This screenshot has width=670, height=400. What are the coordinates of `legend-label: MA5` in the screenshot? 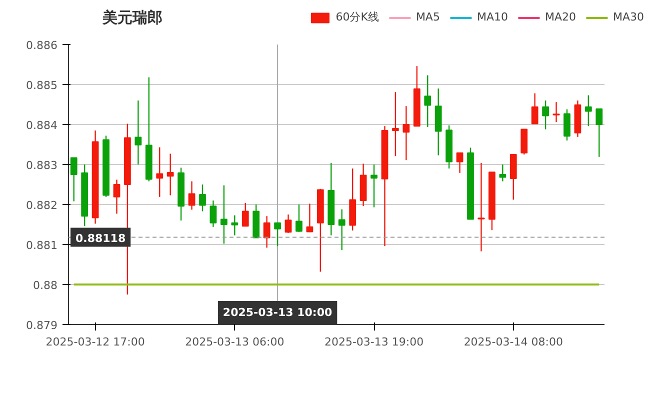 It's located at (428, 17).